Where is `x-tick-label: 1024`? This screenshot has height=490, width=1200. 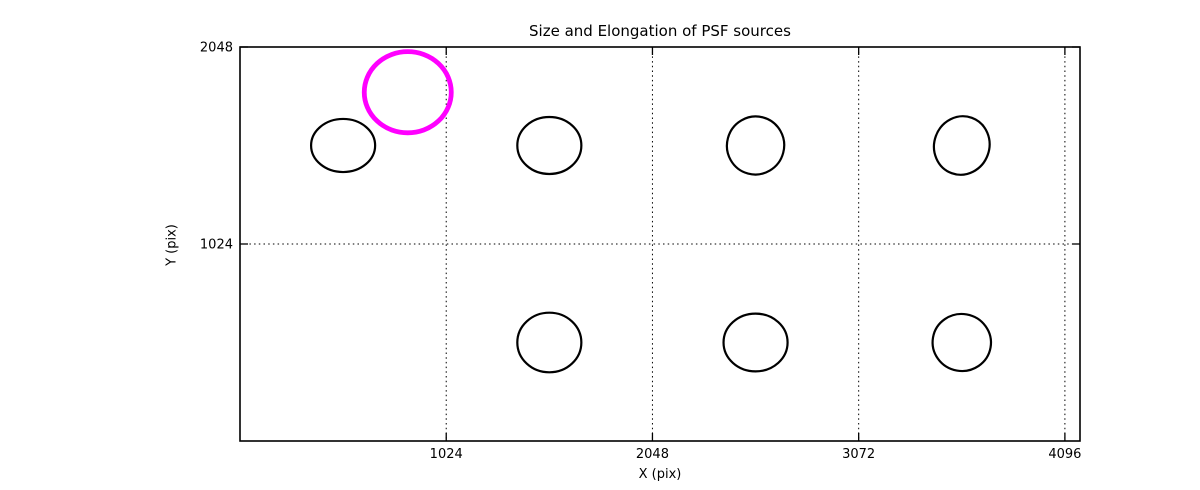
x-tick-label: 1024 is located at coordinates (446, 454).